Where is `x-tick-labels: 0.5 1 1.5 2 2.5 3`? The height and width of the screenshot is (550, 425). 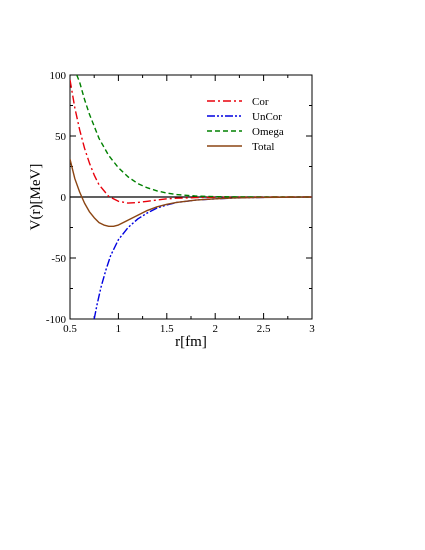
x-tick-labels: 0.5 1 1.5 2 2.5 3 is located at coordinates (189, 329).